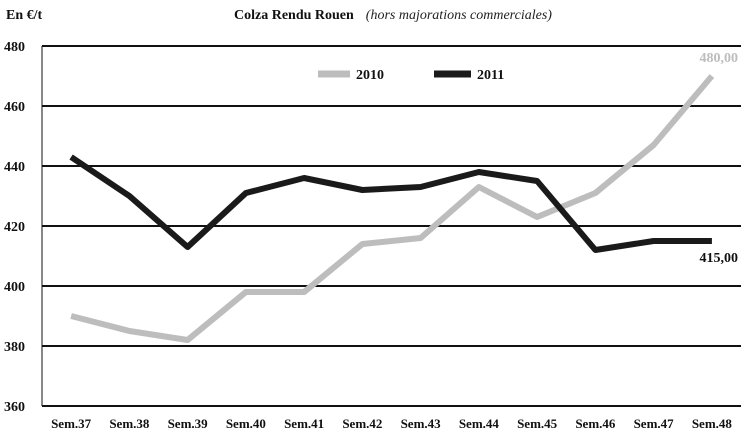 The height and width of the screenshot is (441, 747). I want to click on legend-label-2011: 2011, so click(490, 75).